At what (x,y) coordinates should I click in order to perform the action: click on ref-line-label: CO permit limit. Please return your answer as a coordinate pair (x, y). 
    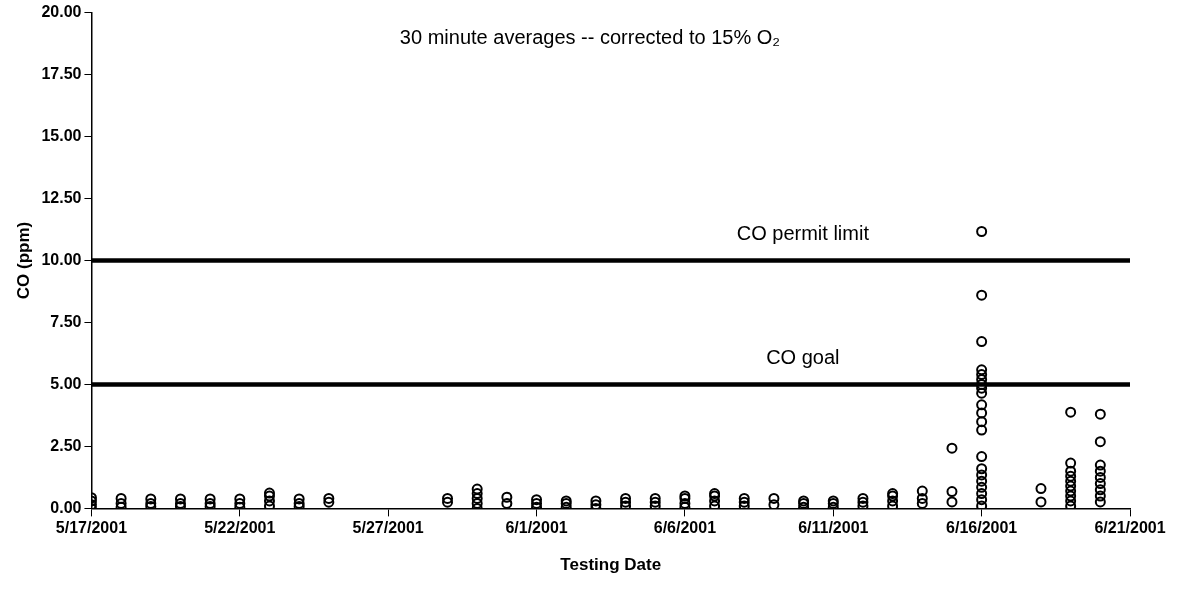
    Looking at the image, I should click on (803, 233).